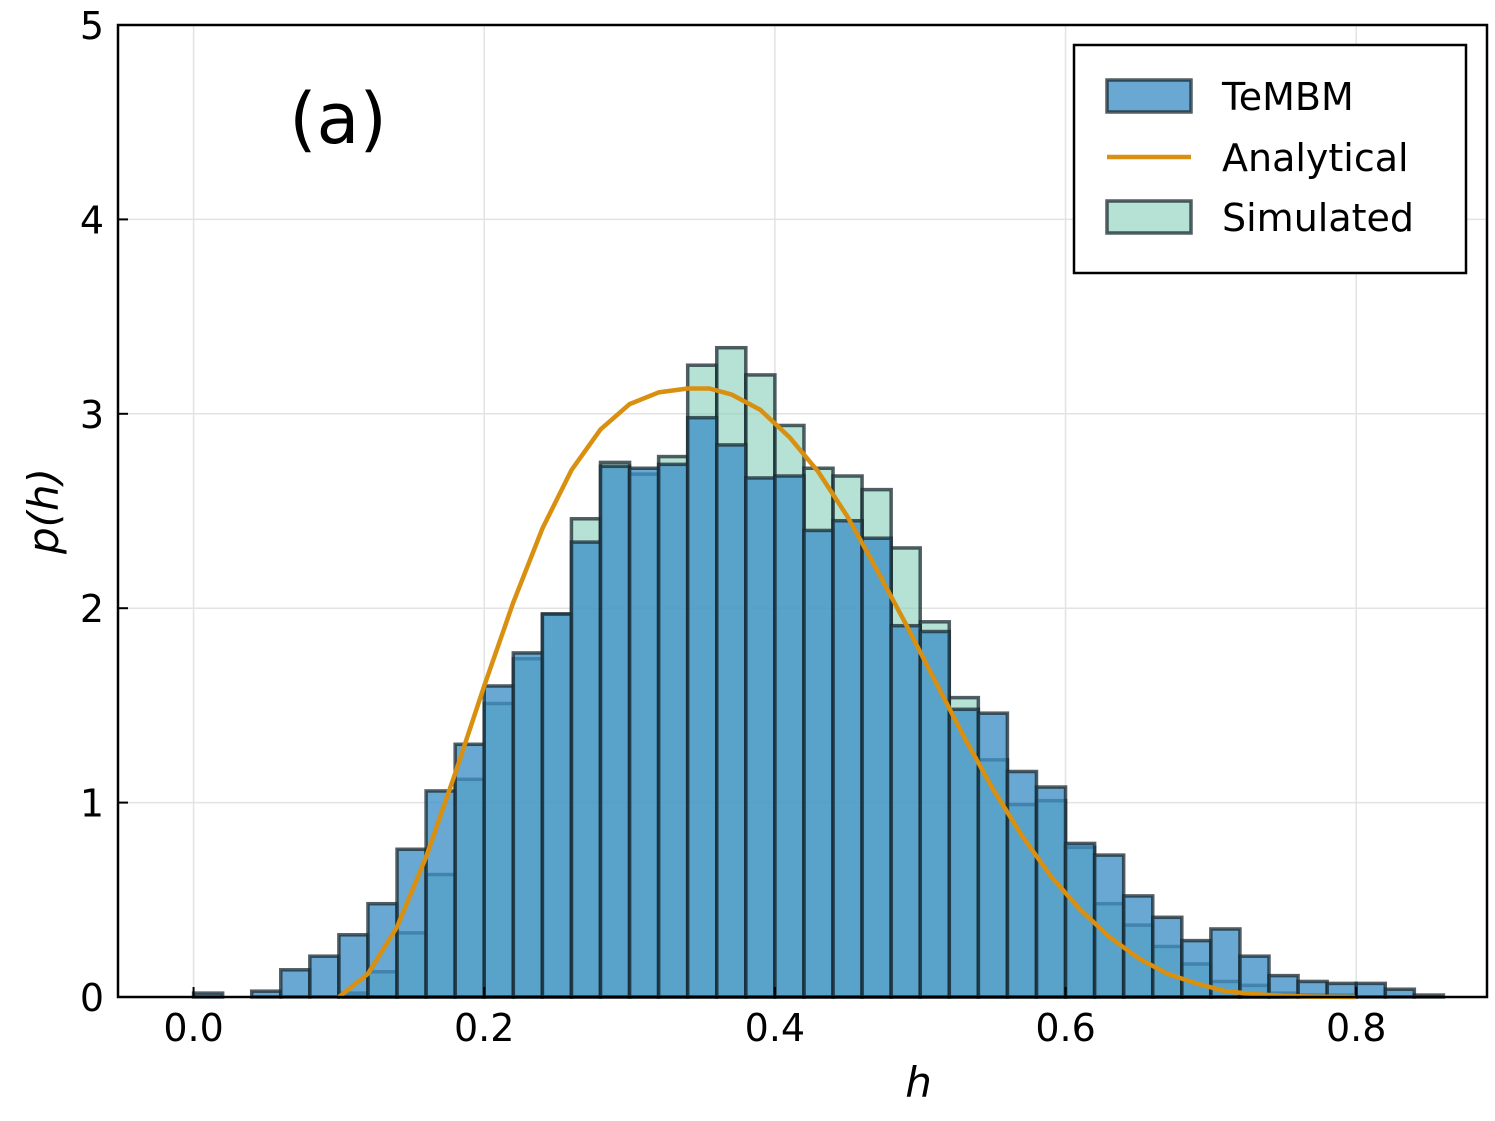 The width and height of the screenshot is (1495, 1121). I want to click on legend-swatch-simulated, so click(1149, 217).